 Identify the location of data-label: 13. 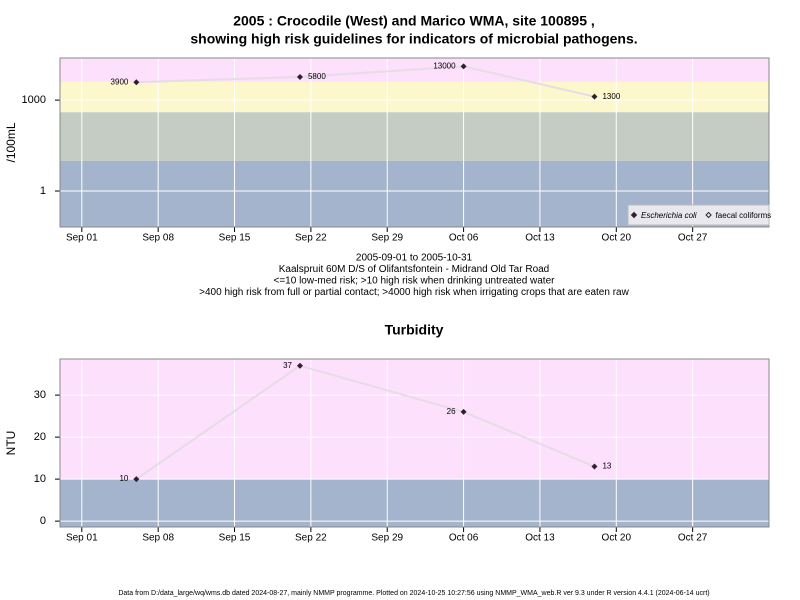
(606, 466).